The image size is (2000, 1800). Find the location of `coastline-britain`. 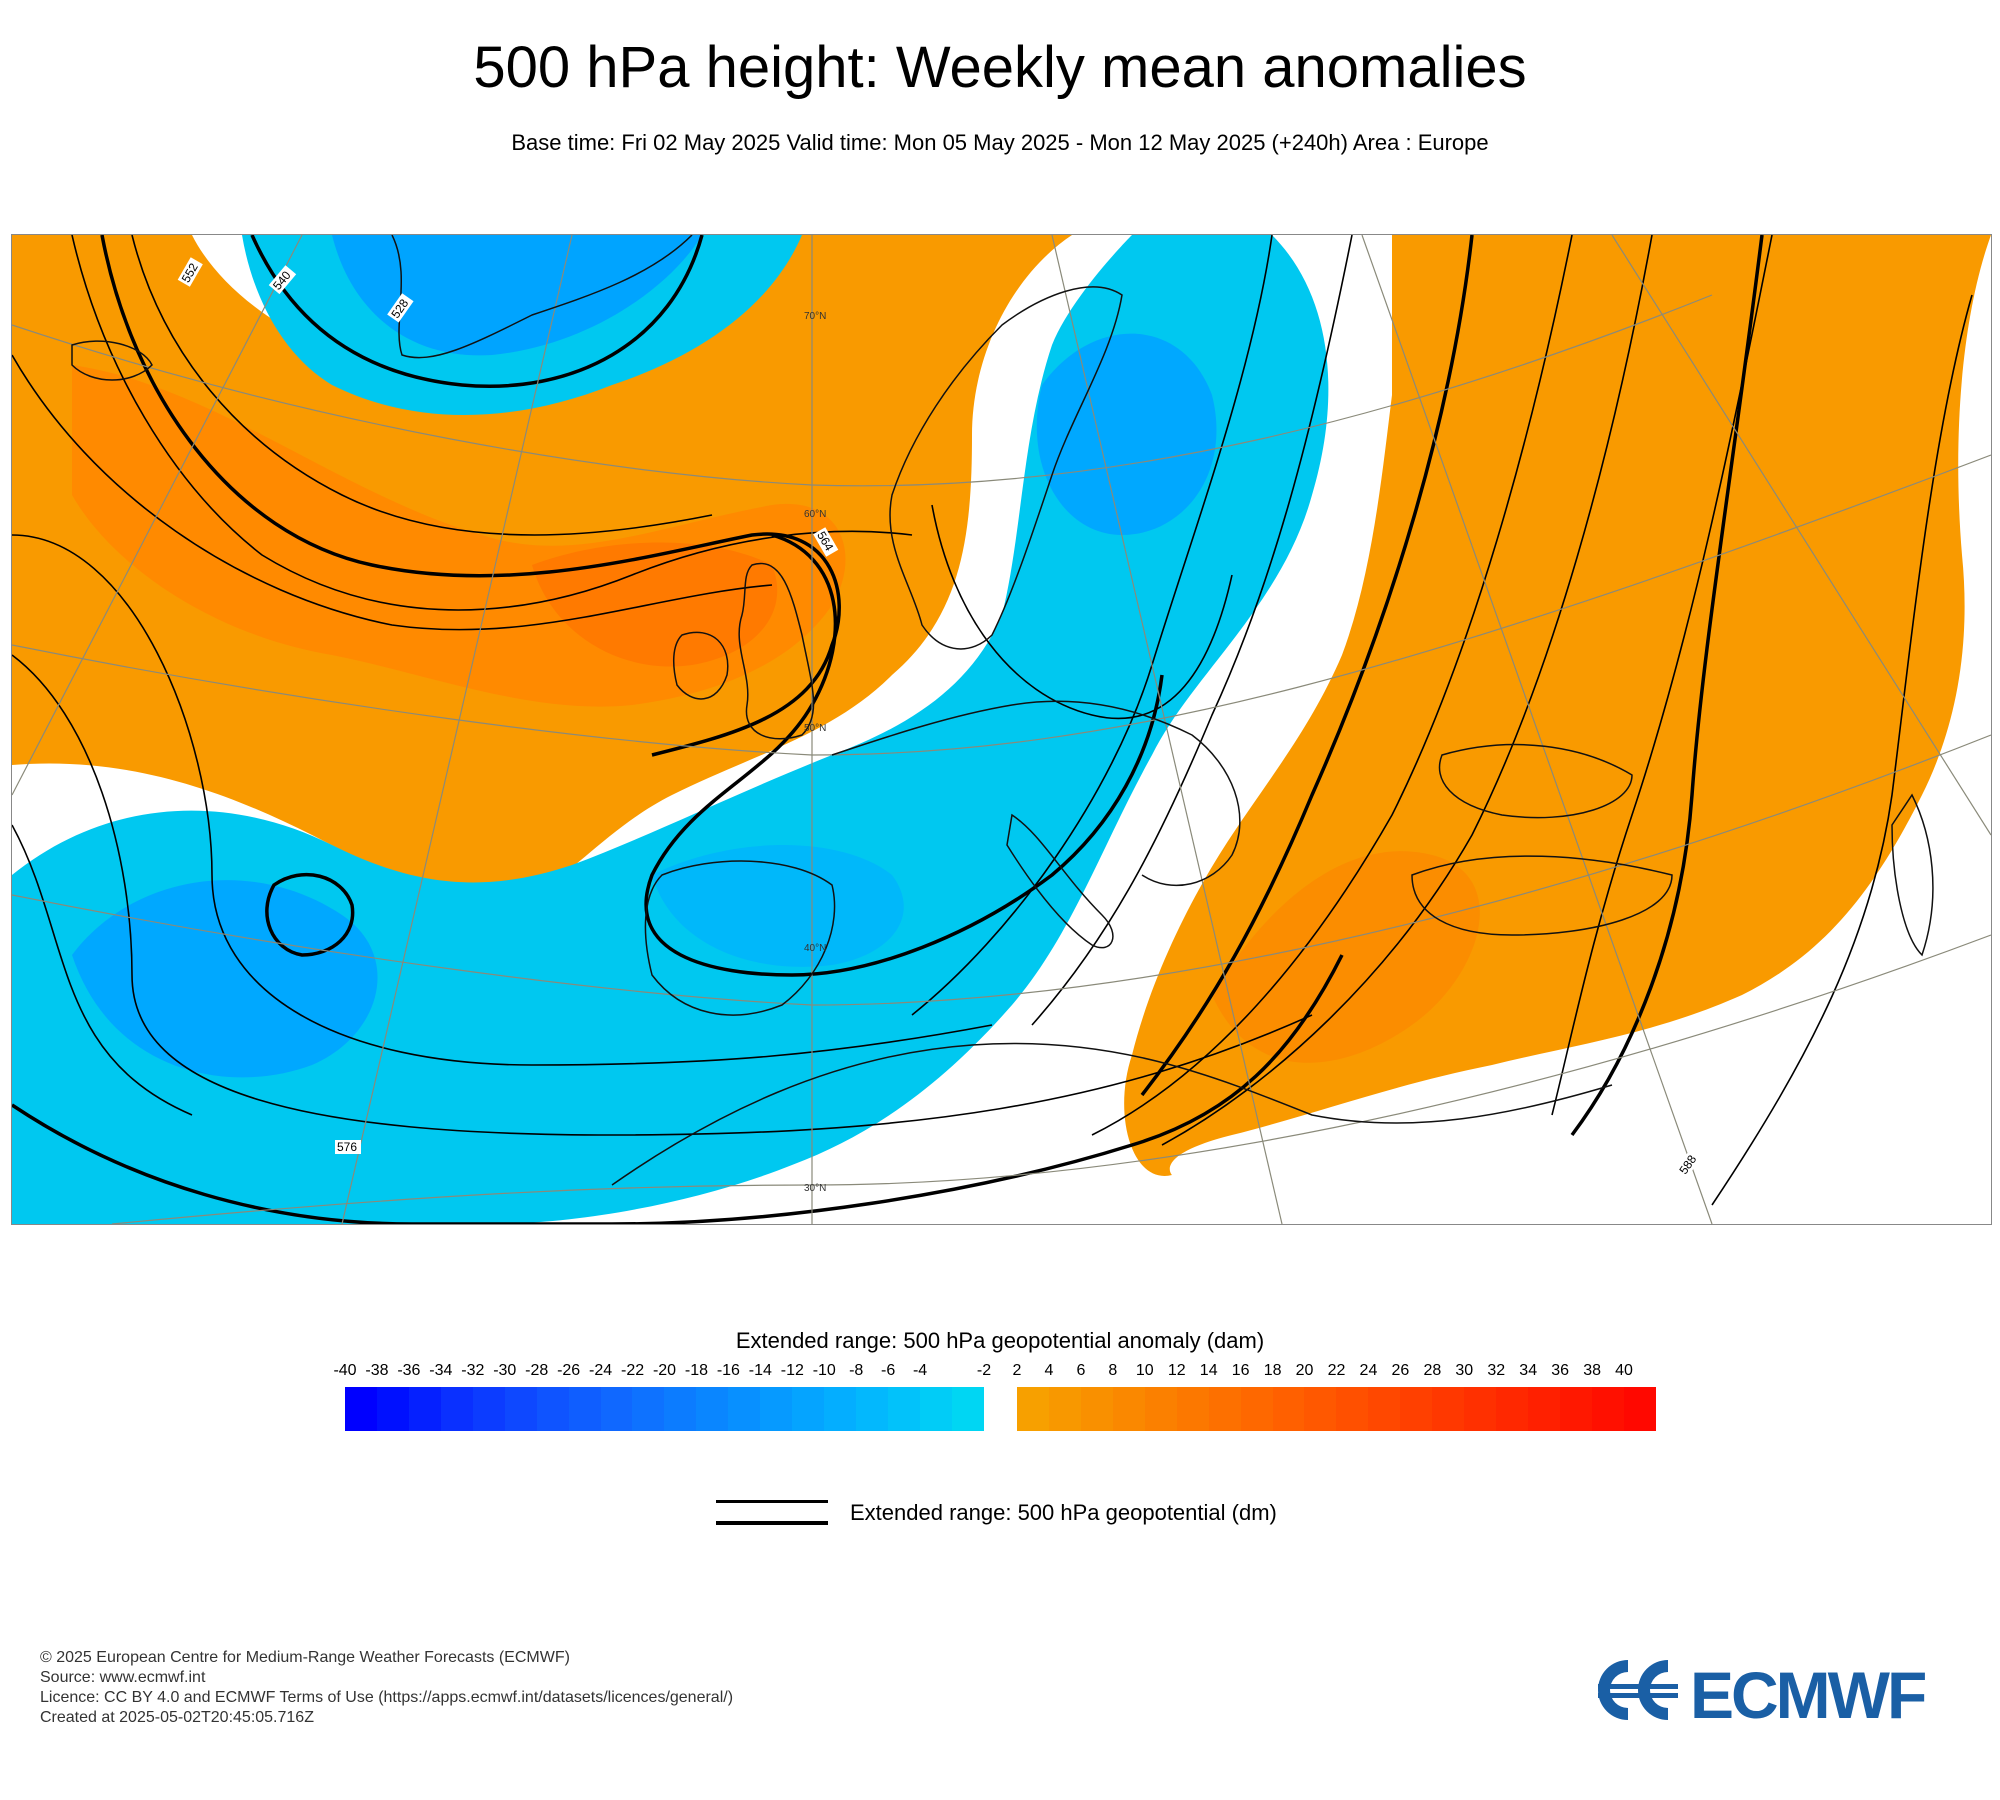

coastline-britain is located at coordinates (776, 651).